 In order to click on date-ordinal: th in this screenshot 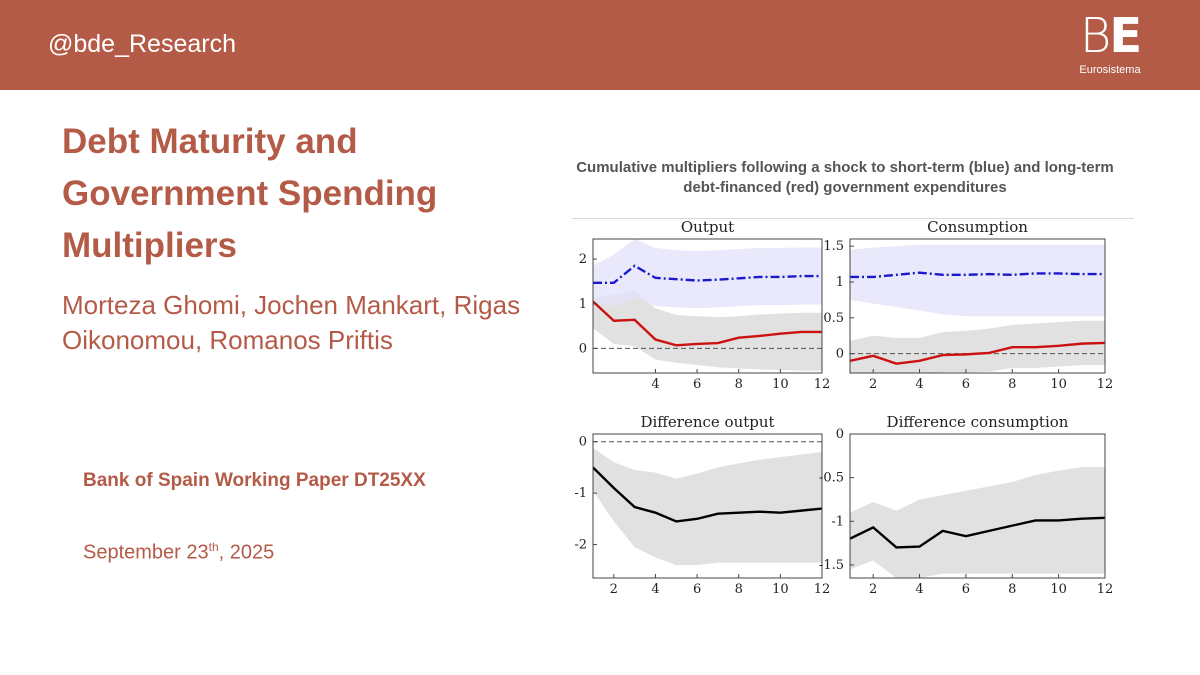, I will do `click(213, 547)`.